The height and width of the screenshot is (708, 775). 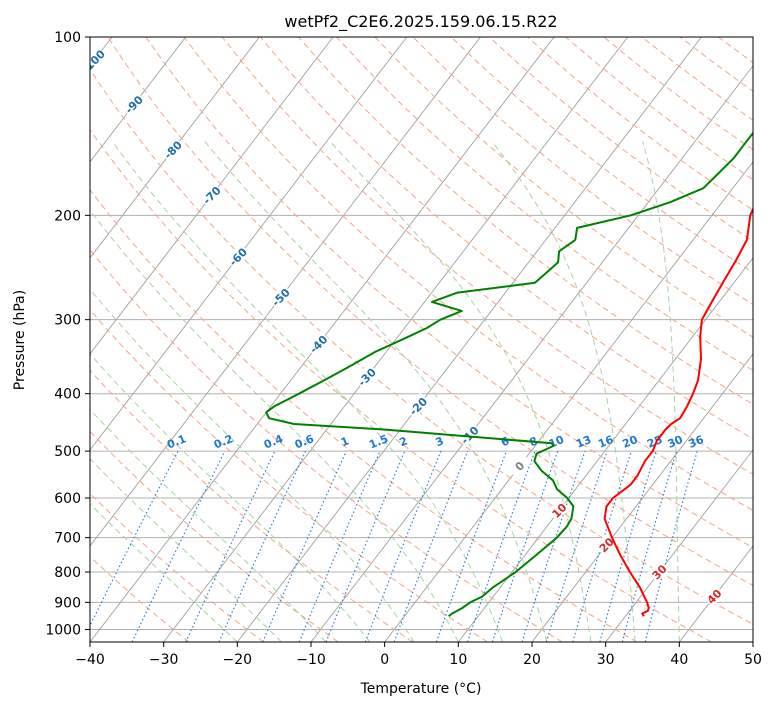 I want to click on isotherm-label: -30, so click(x=367, y=377).